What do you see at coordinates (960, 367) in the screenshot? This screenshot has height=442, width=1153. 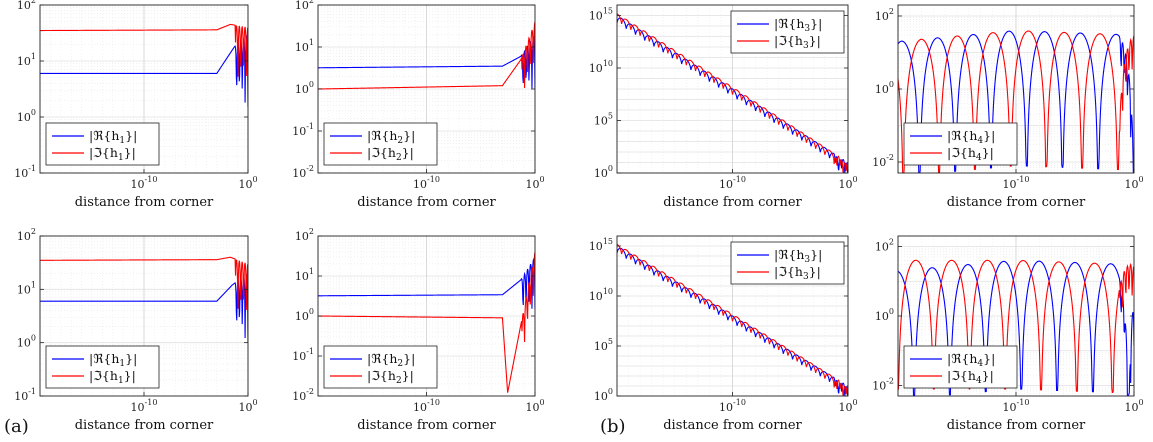 I see `legend: |ℜ{h4}||ℑ{h4}|` at bounding box center [960, 367].